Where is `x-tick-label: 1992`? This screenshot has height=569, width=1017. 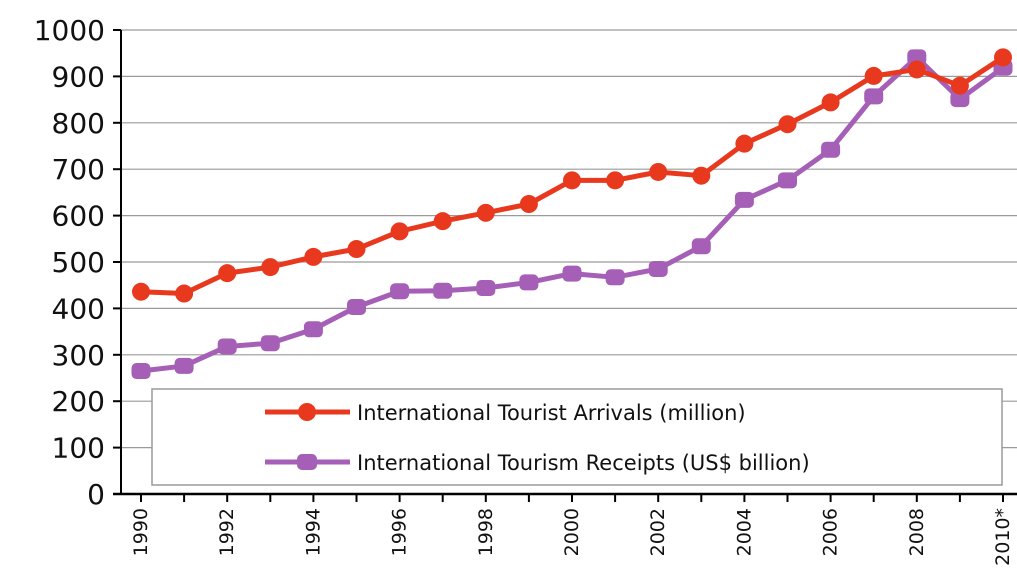 x-tick-label: 1992 is located at coordinates (227, 532).